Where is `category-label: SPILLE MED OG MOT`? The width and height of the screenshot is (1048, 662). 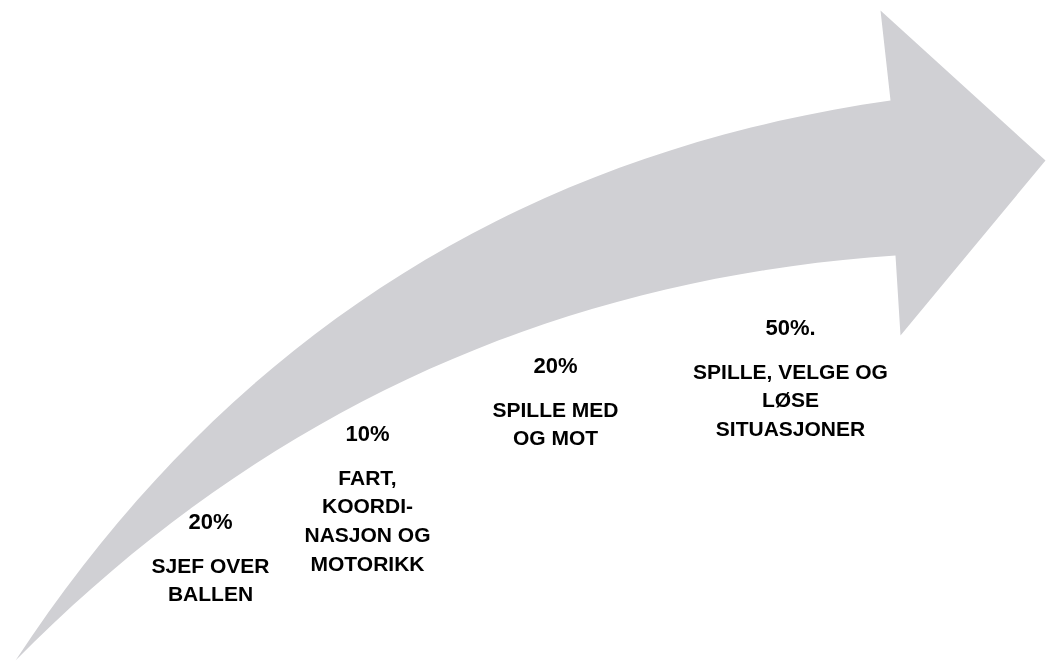 category-label: SPILLE MED OG MOT is located at coordinates (555, 423).